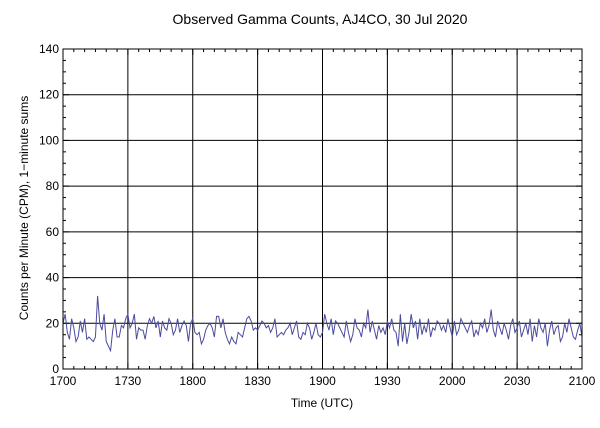 The image size is (600, 428). What do you see at coordinates (63, 381) in the screenshot?
I see `x-tick-label: 1700` at bounding box center [63, 381].